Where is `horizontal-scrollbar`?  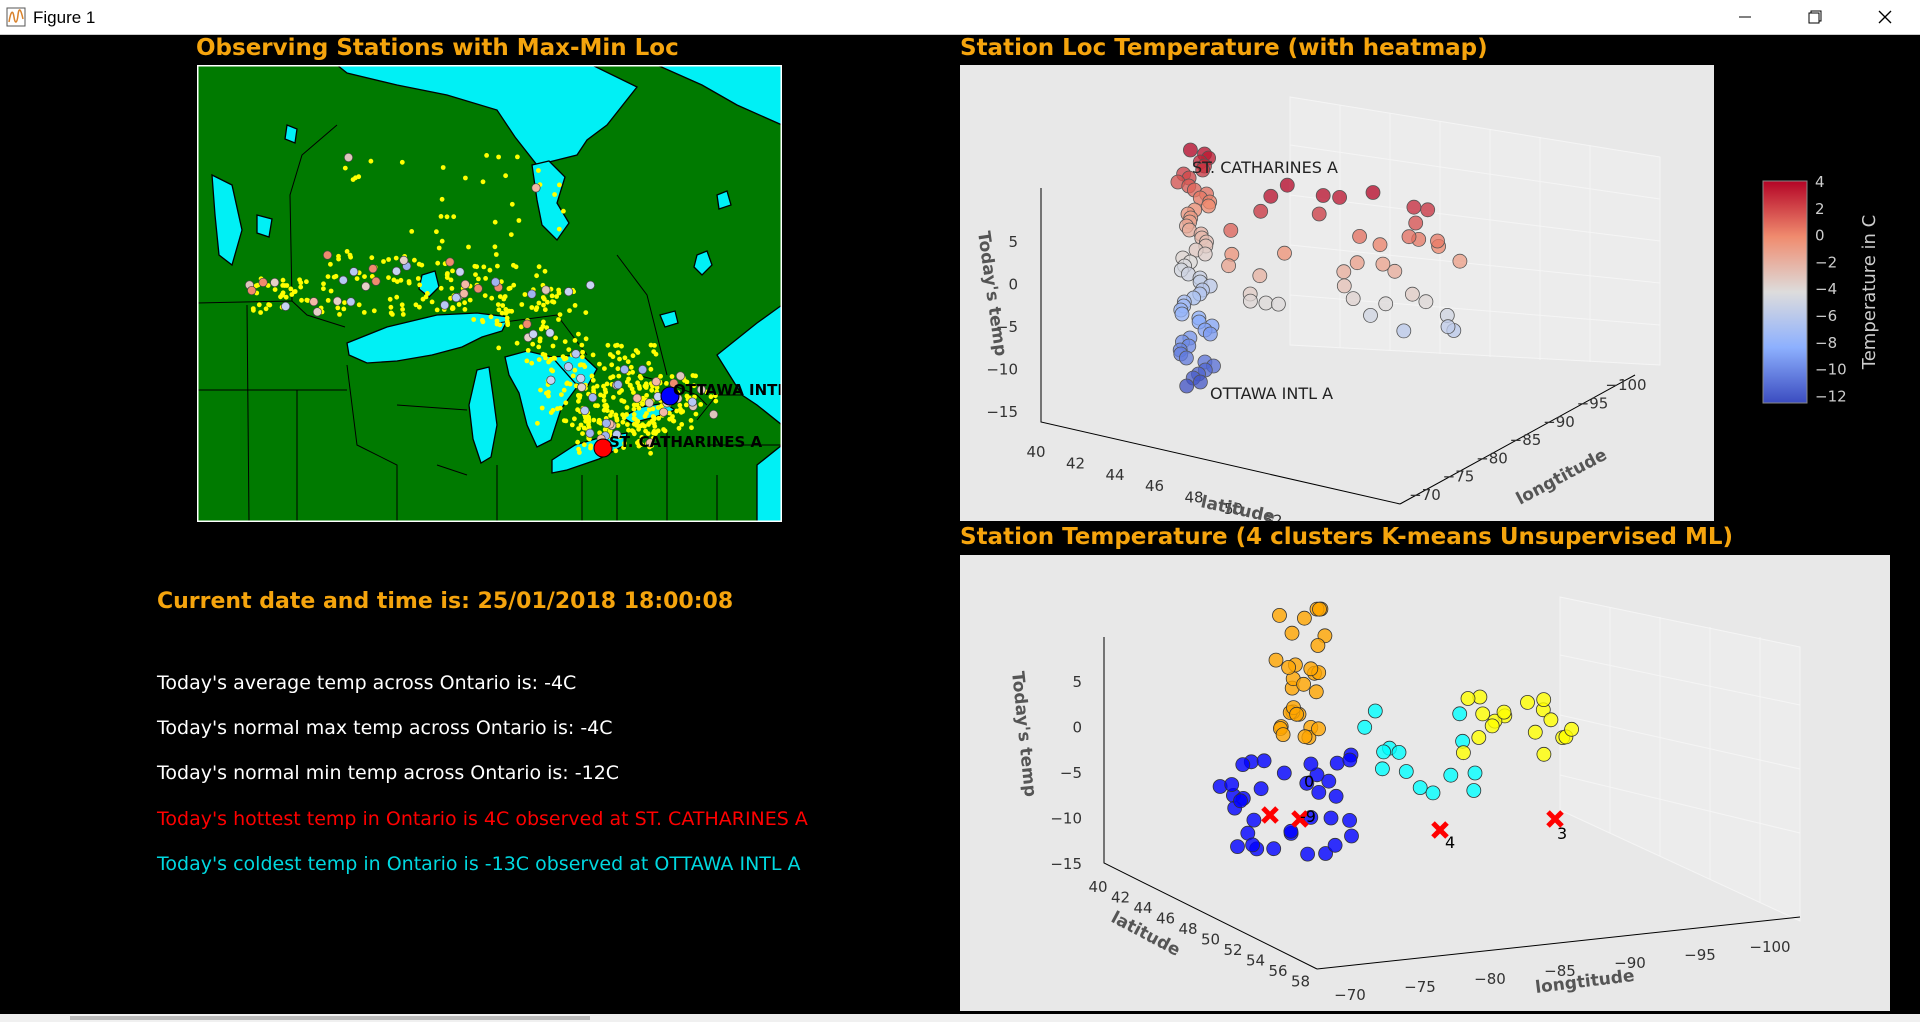
horizontal-scrollbar is located at coordinates (960, 1018).